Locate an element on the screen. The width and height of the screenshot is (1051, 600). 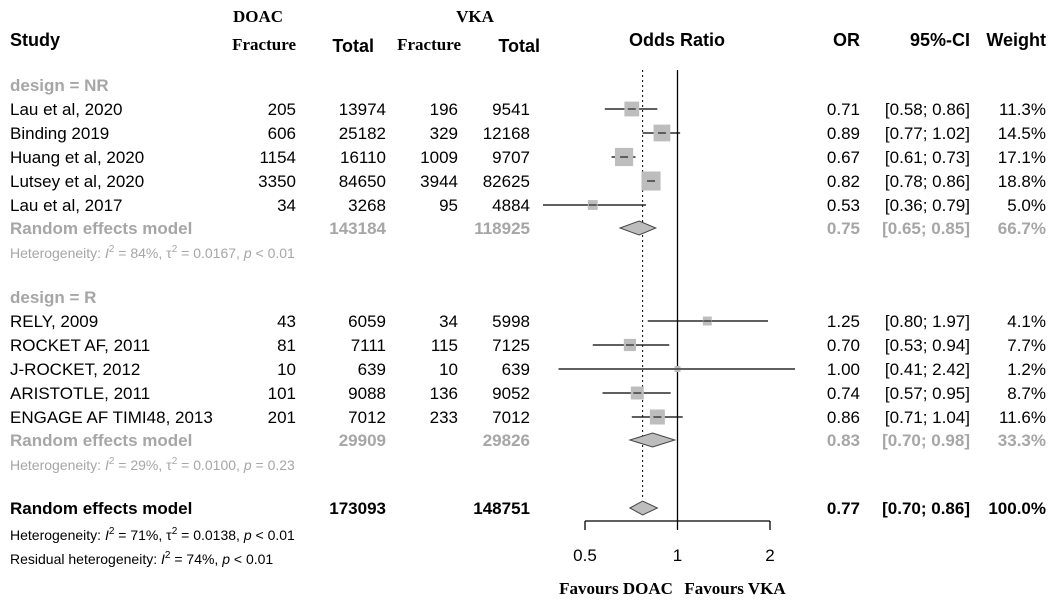
study-name: ROCKET AF, 2011 is located at coordinates (80, 345).